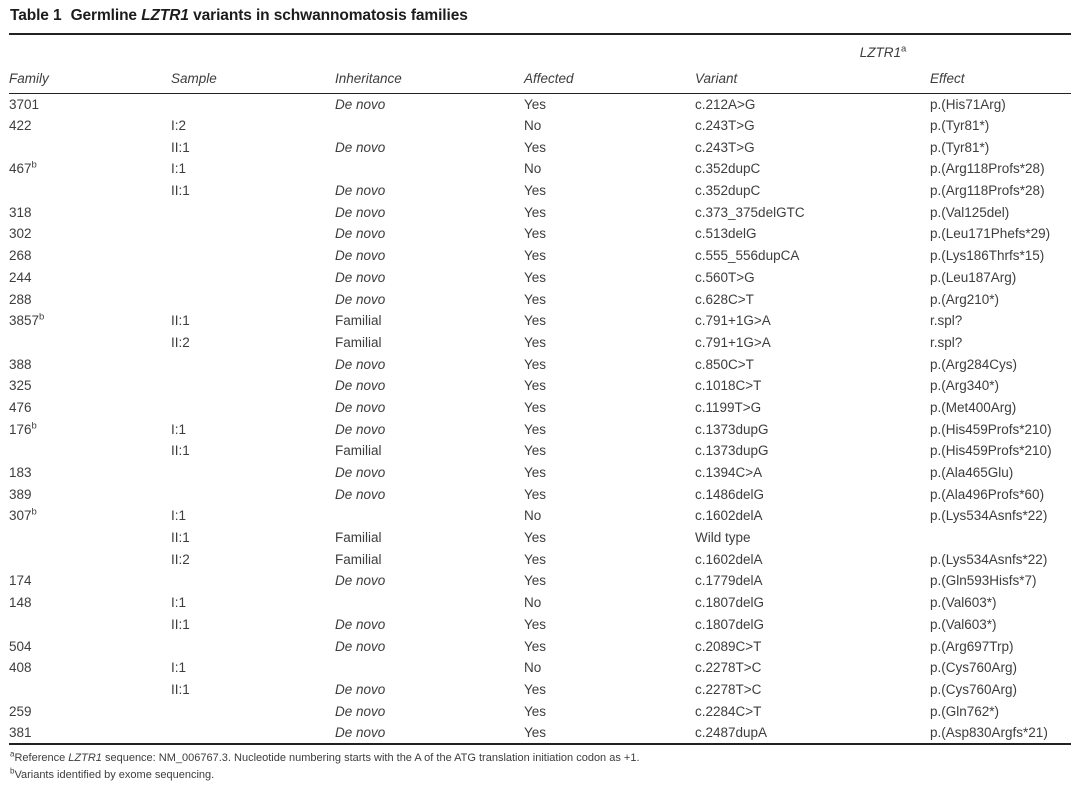 This screenshot has width=1080, height=804. What do you see at coordinates (965, 386) in the screenshot?
I see `effect-cell: p.(Arg340*)` at bounding box center [965, 386].